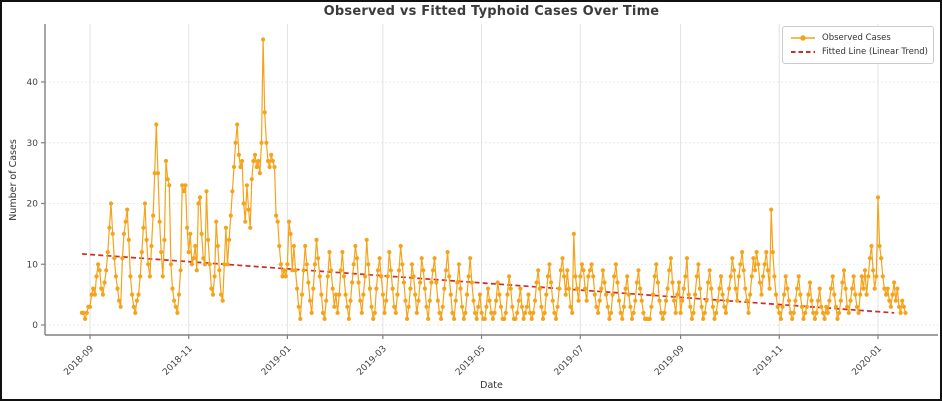 Image resolution: width=942 pixels, height=401 pixels. What do you see at coordinates (488, 283) in the screenshot?
I see `fitted-trend-line` at bounding box center [488, 283].